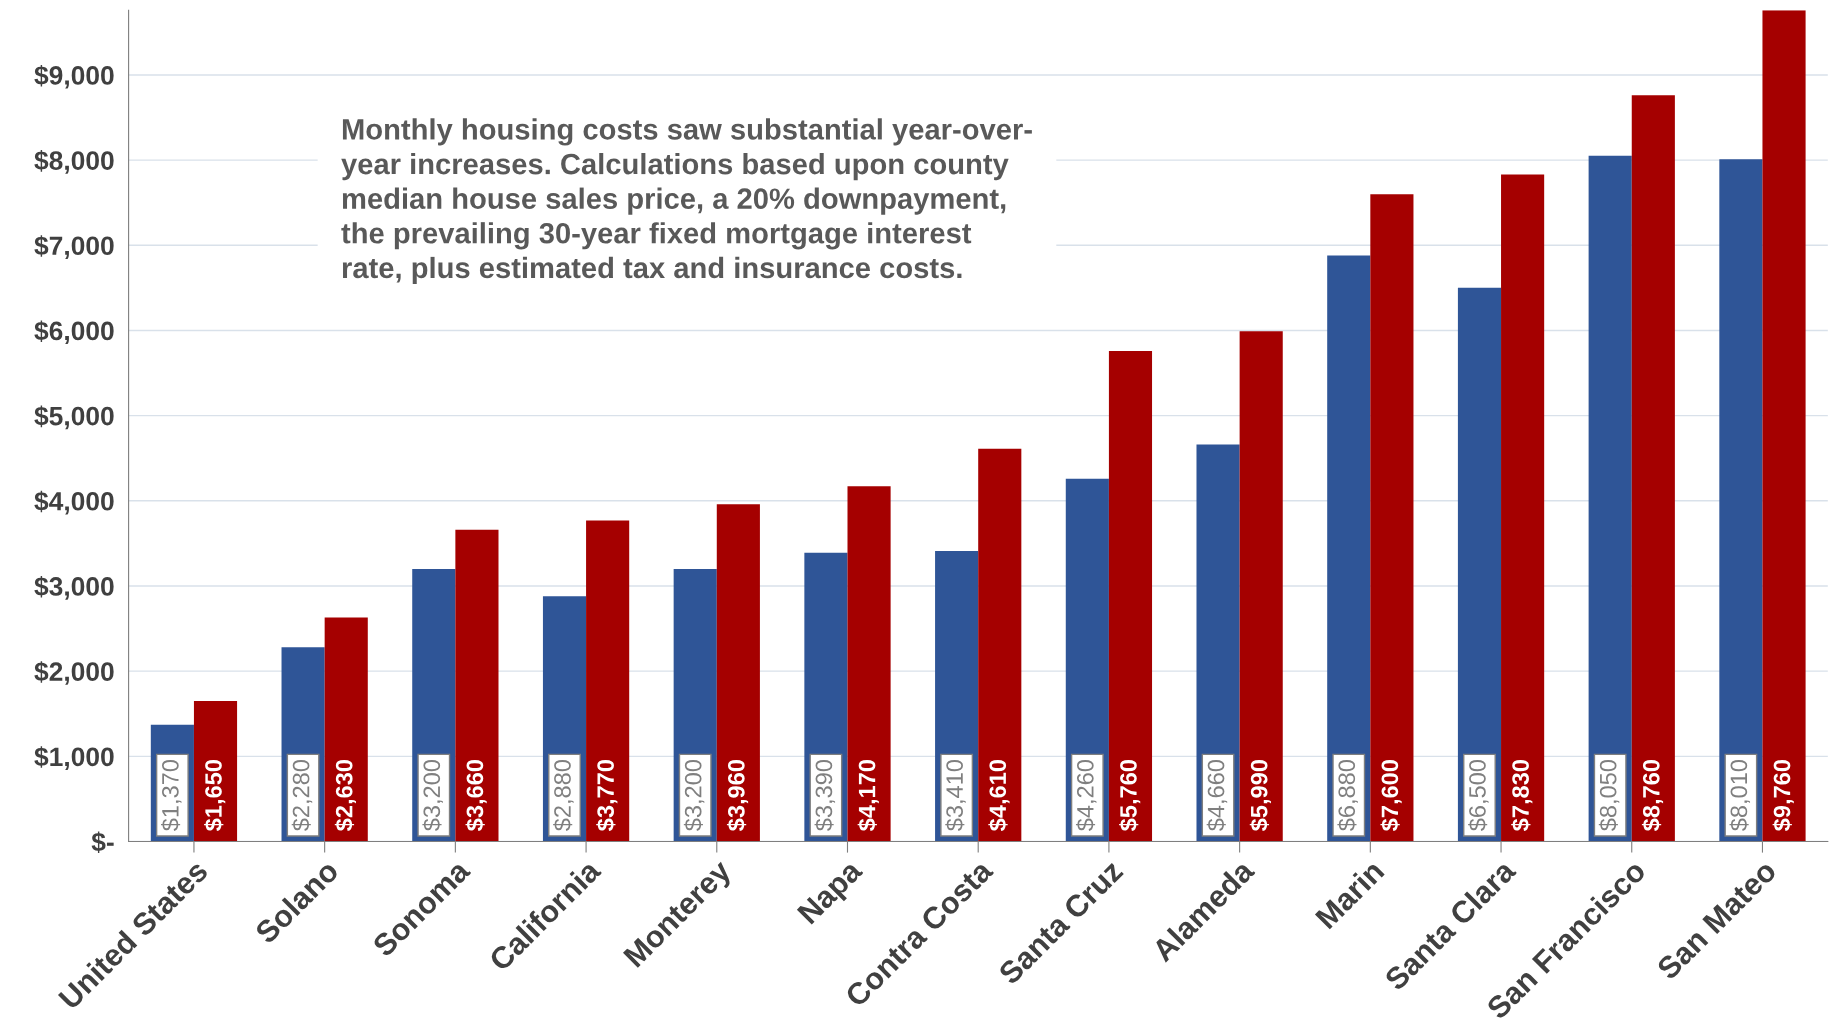 This screenshot has height=1020, width=1837. I want to click on y-tick-label: $4,000, so click(74, 502).